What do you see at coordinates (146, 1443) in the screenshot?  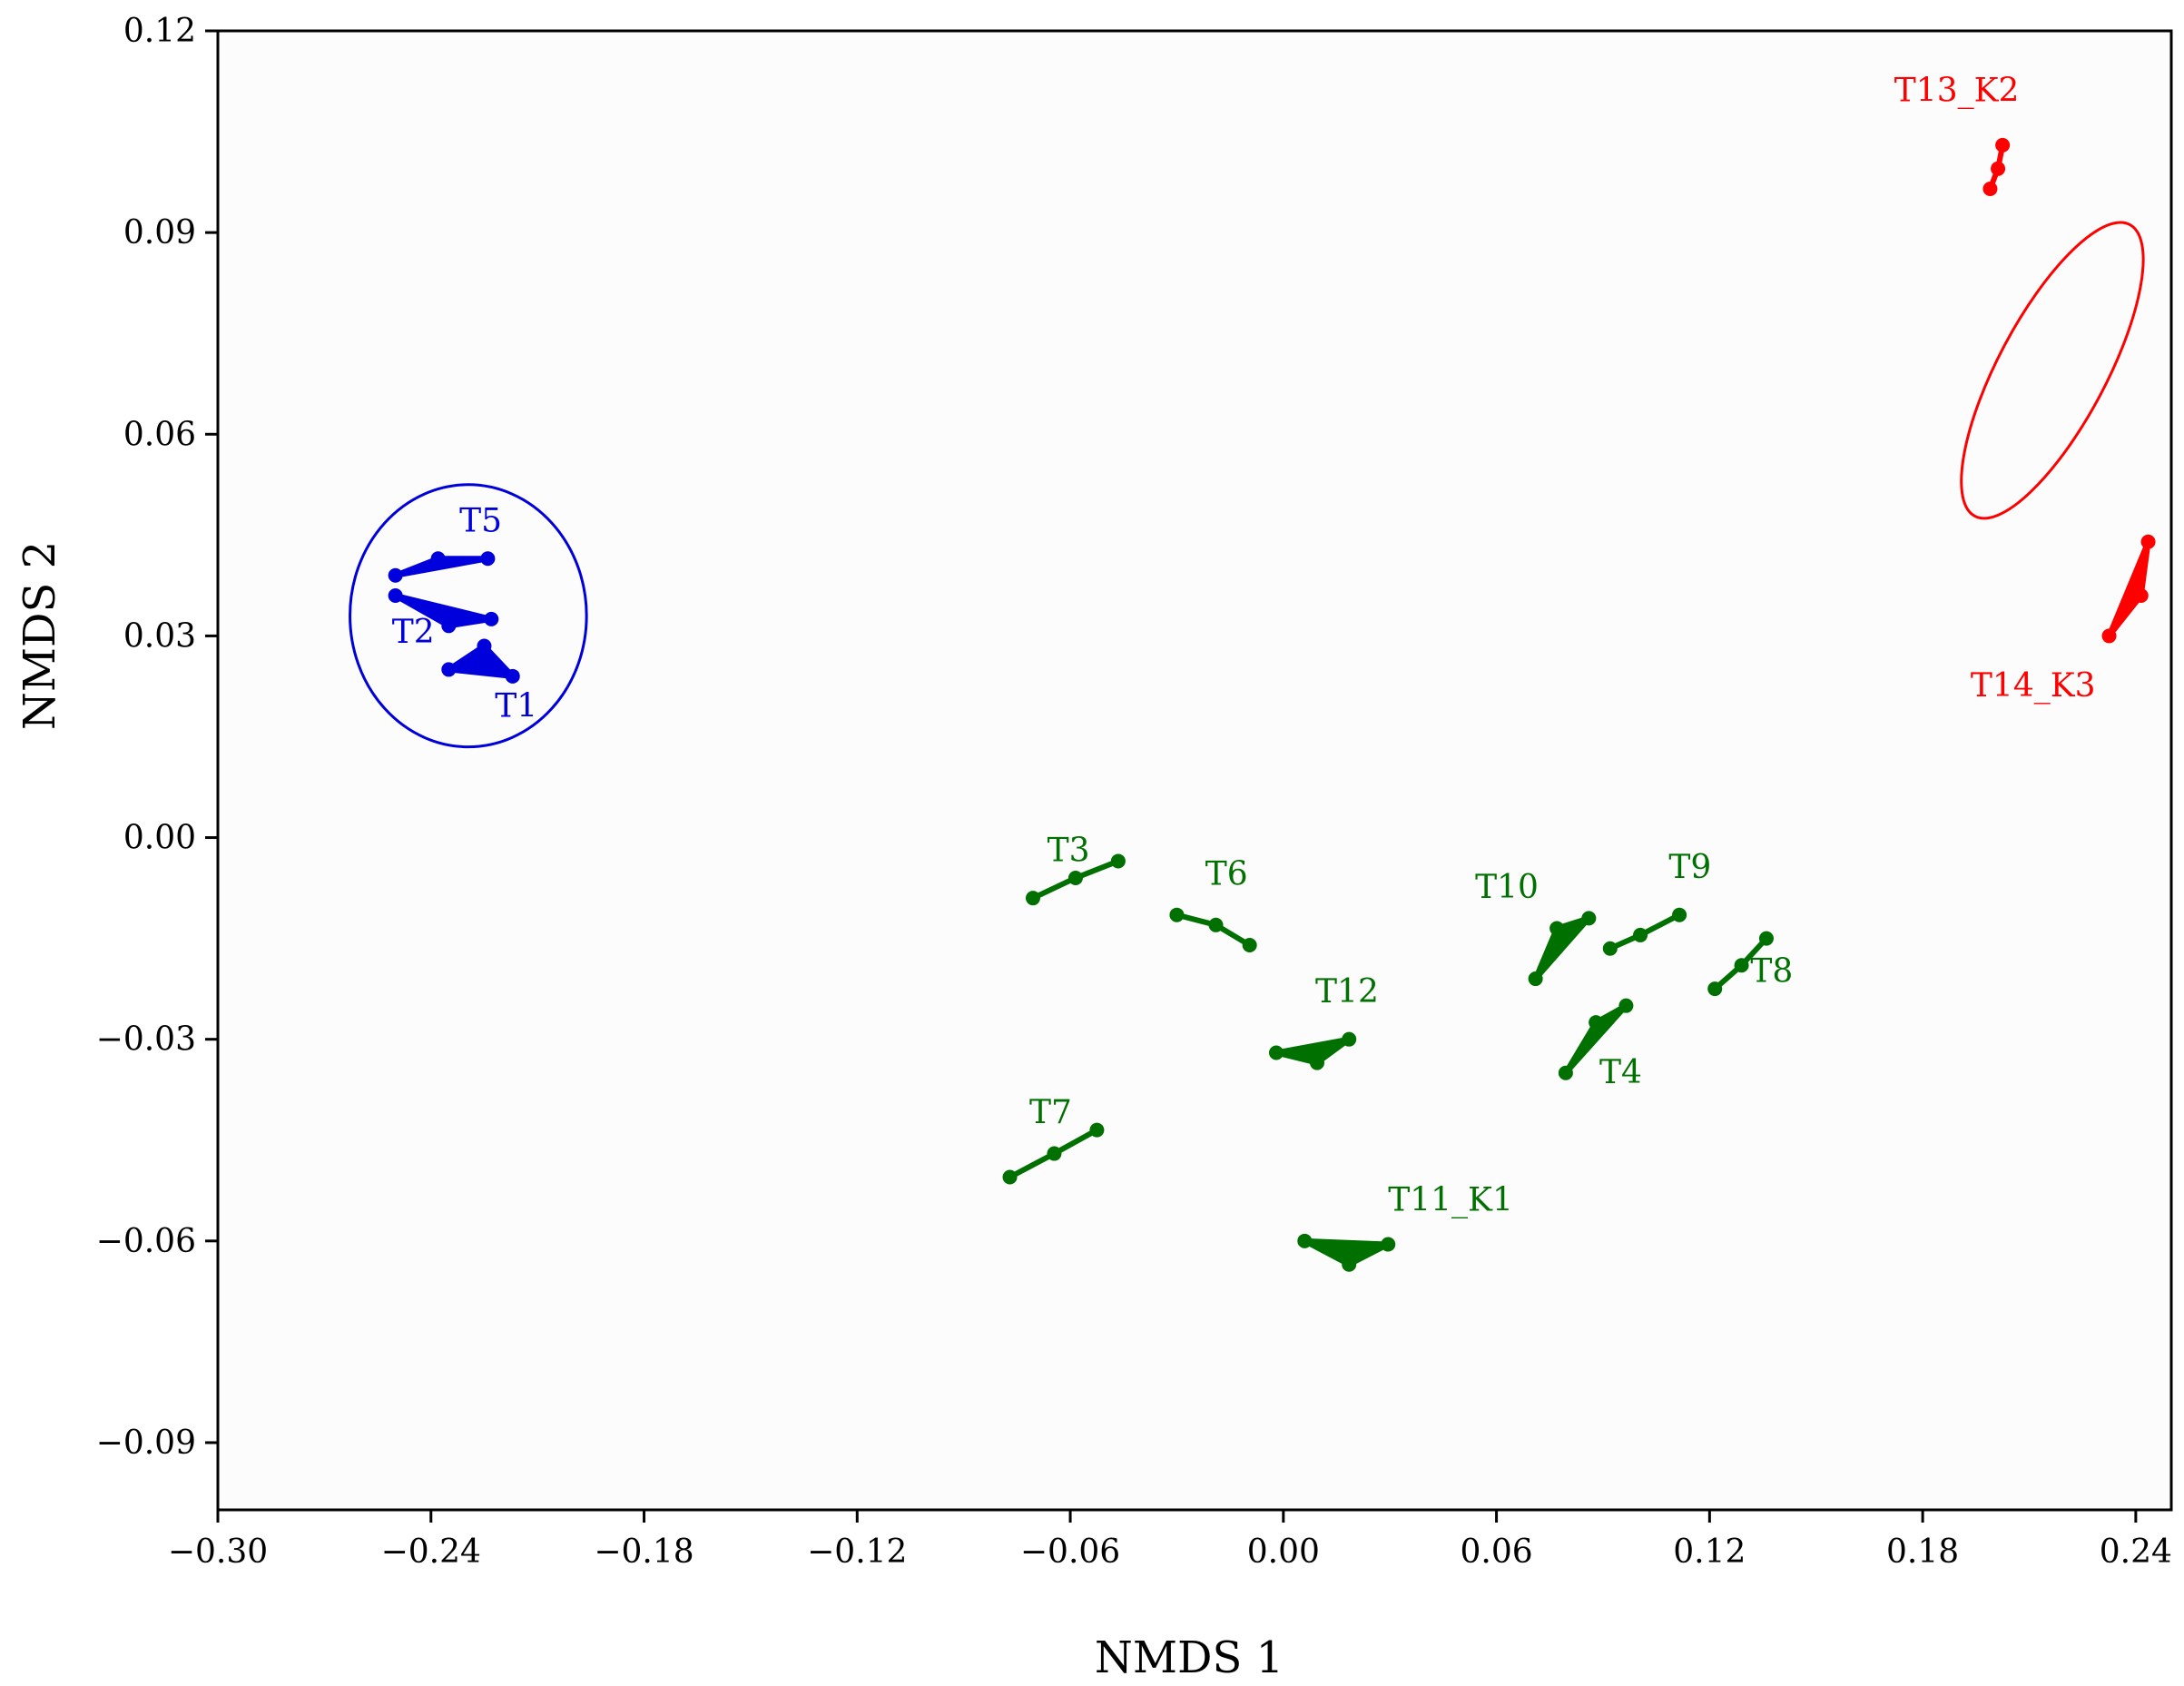 I see `y-tick-label: −0.09` at bounding box center [146, 1443].